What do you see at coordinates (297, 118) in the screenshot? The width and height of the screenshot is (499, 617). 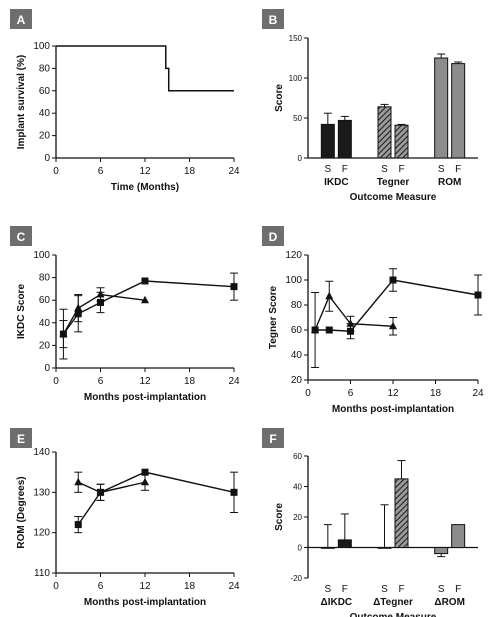 I see `y-tick-label: 50` at bounding box center [297, 118].